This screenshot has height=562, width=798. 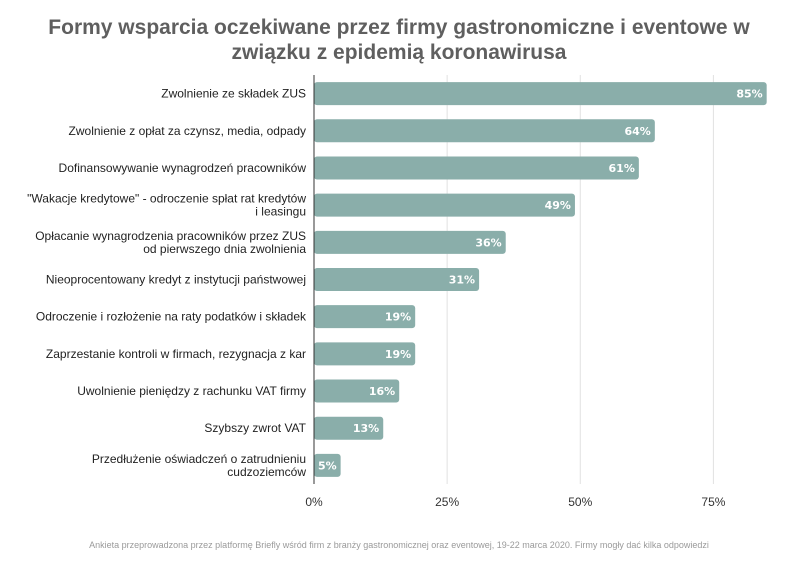 What do you see at coordinates (366, 428) in the screenshot?
I see `data-label: 13%` at bounding box center [366, 428].